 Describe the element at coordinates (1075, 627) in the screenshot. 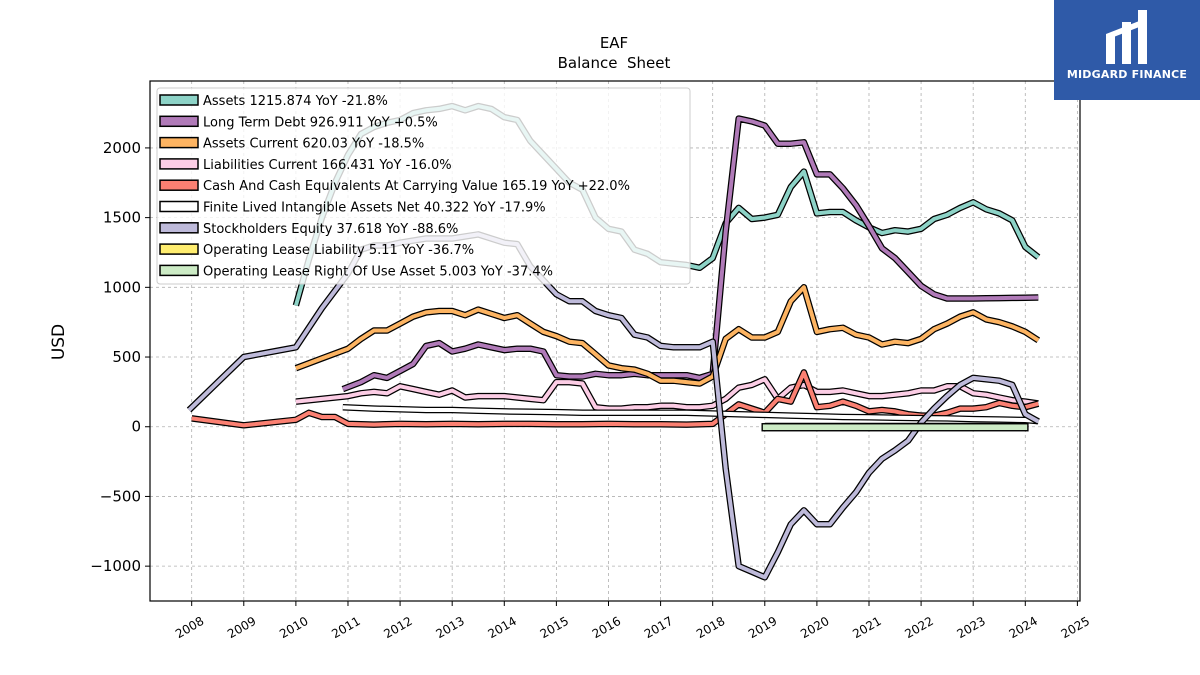

I see `x-tick-label: 2025` at that location.